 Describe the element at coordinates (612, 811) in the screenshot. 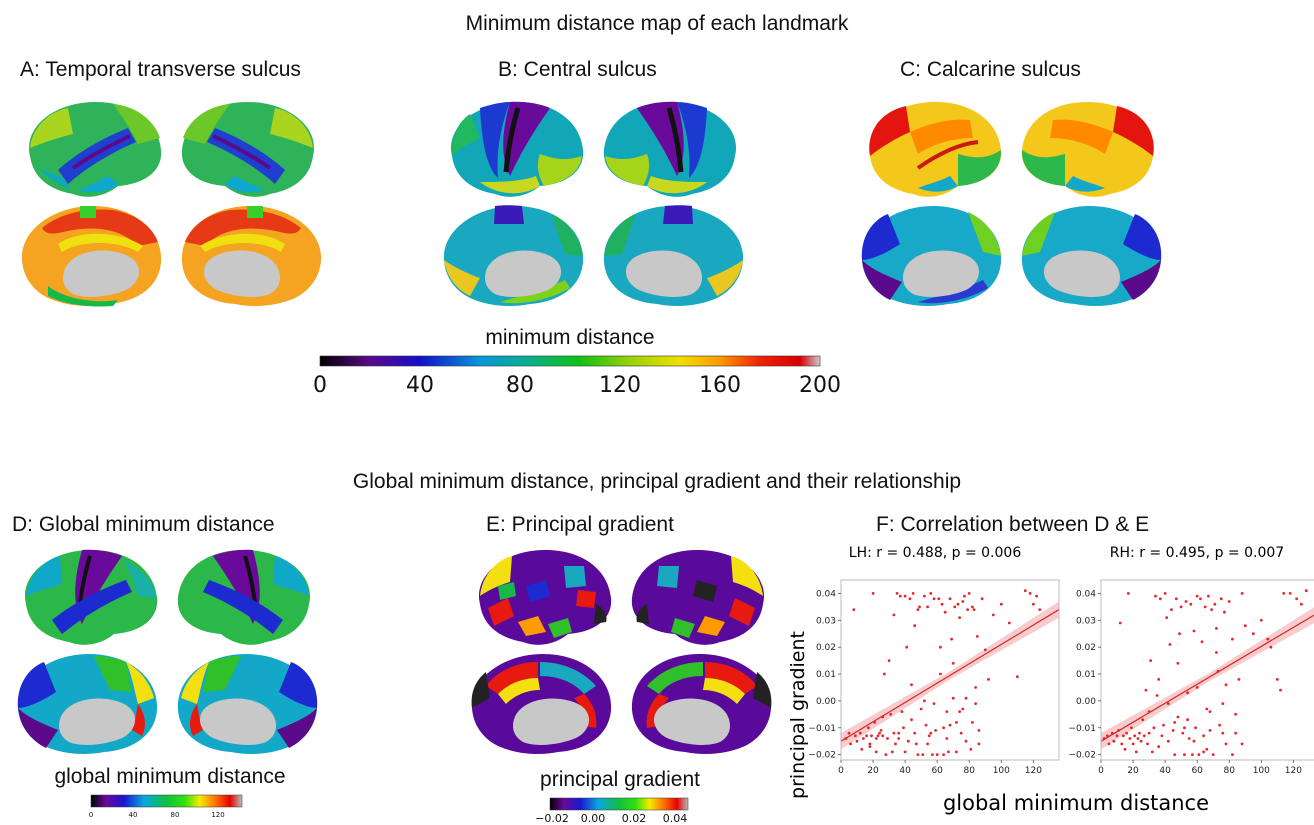

I see `gradient-colorbar: −0.02 0.00 0.02 0.04` at that location.